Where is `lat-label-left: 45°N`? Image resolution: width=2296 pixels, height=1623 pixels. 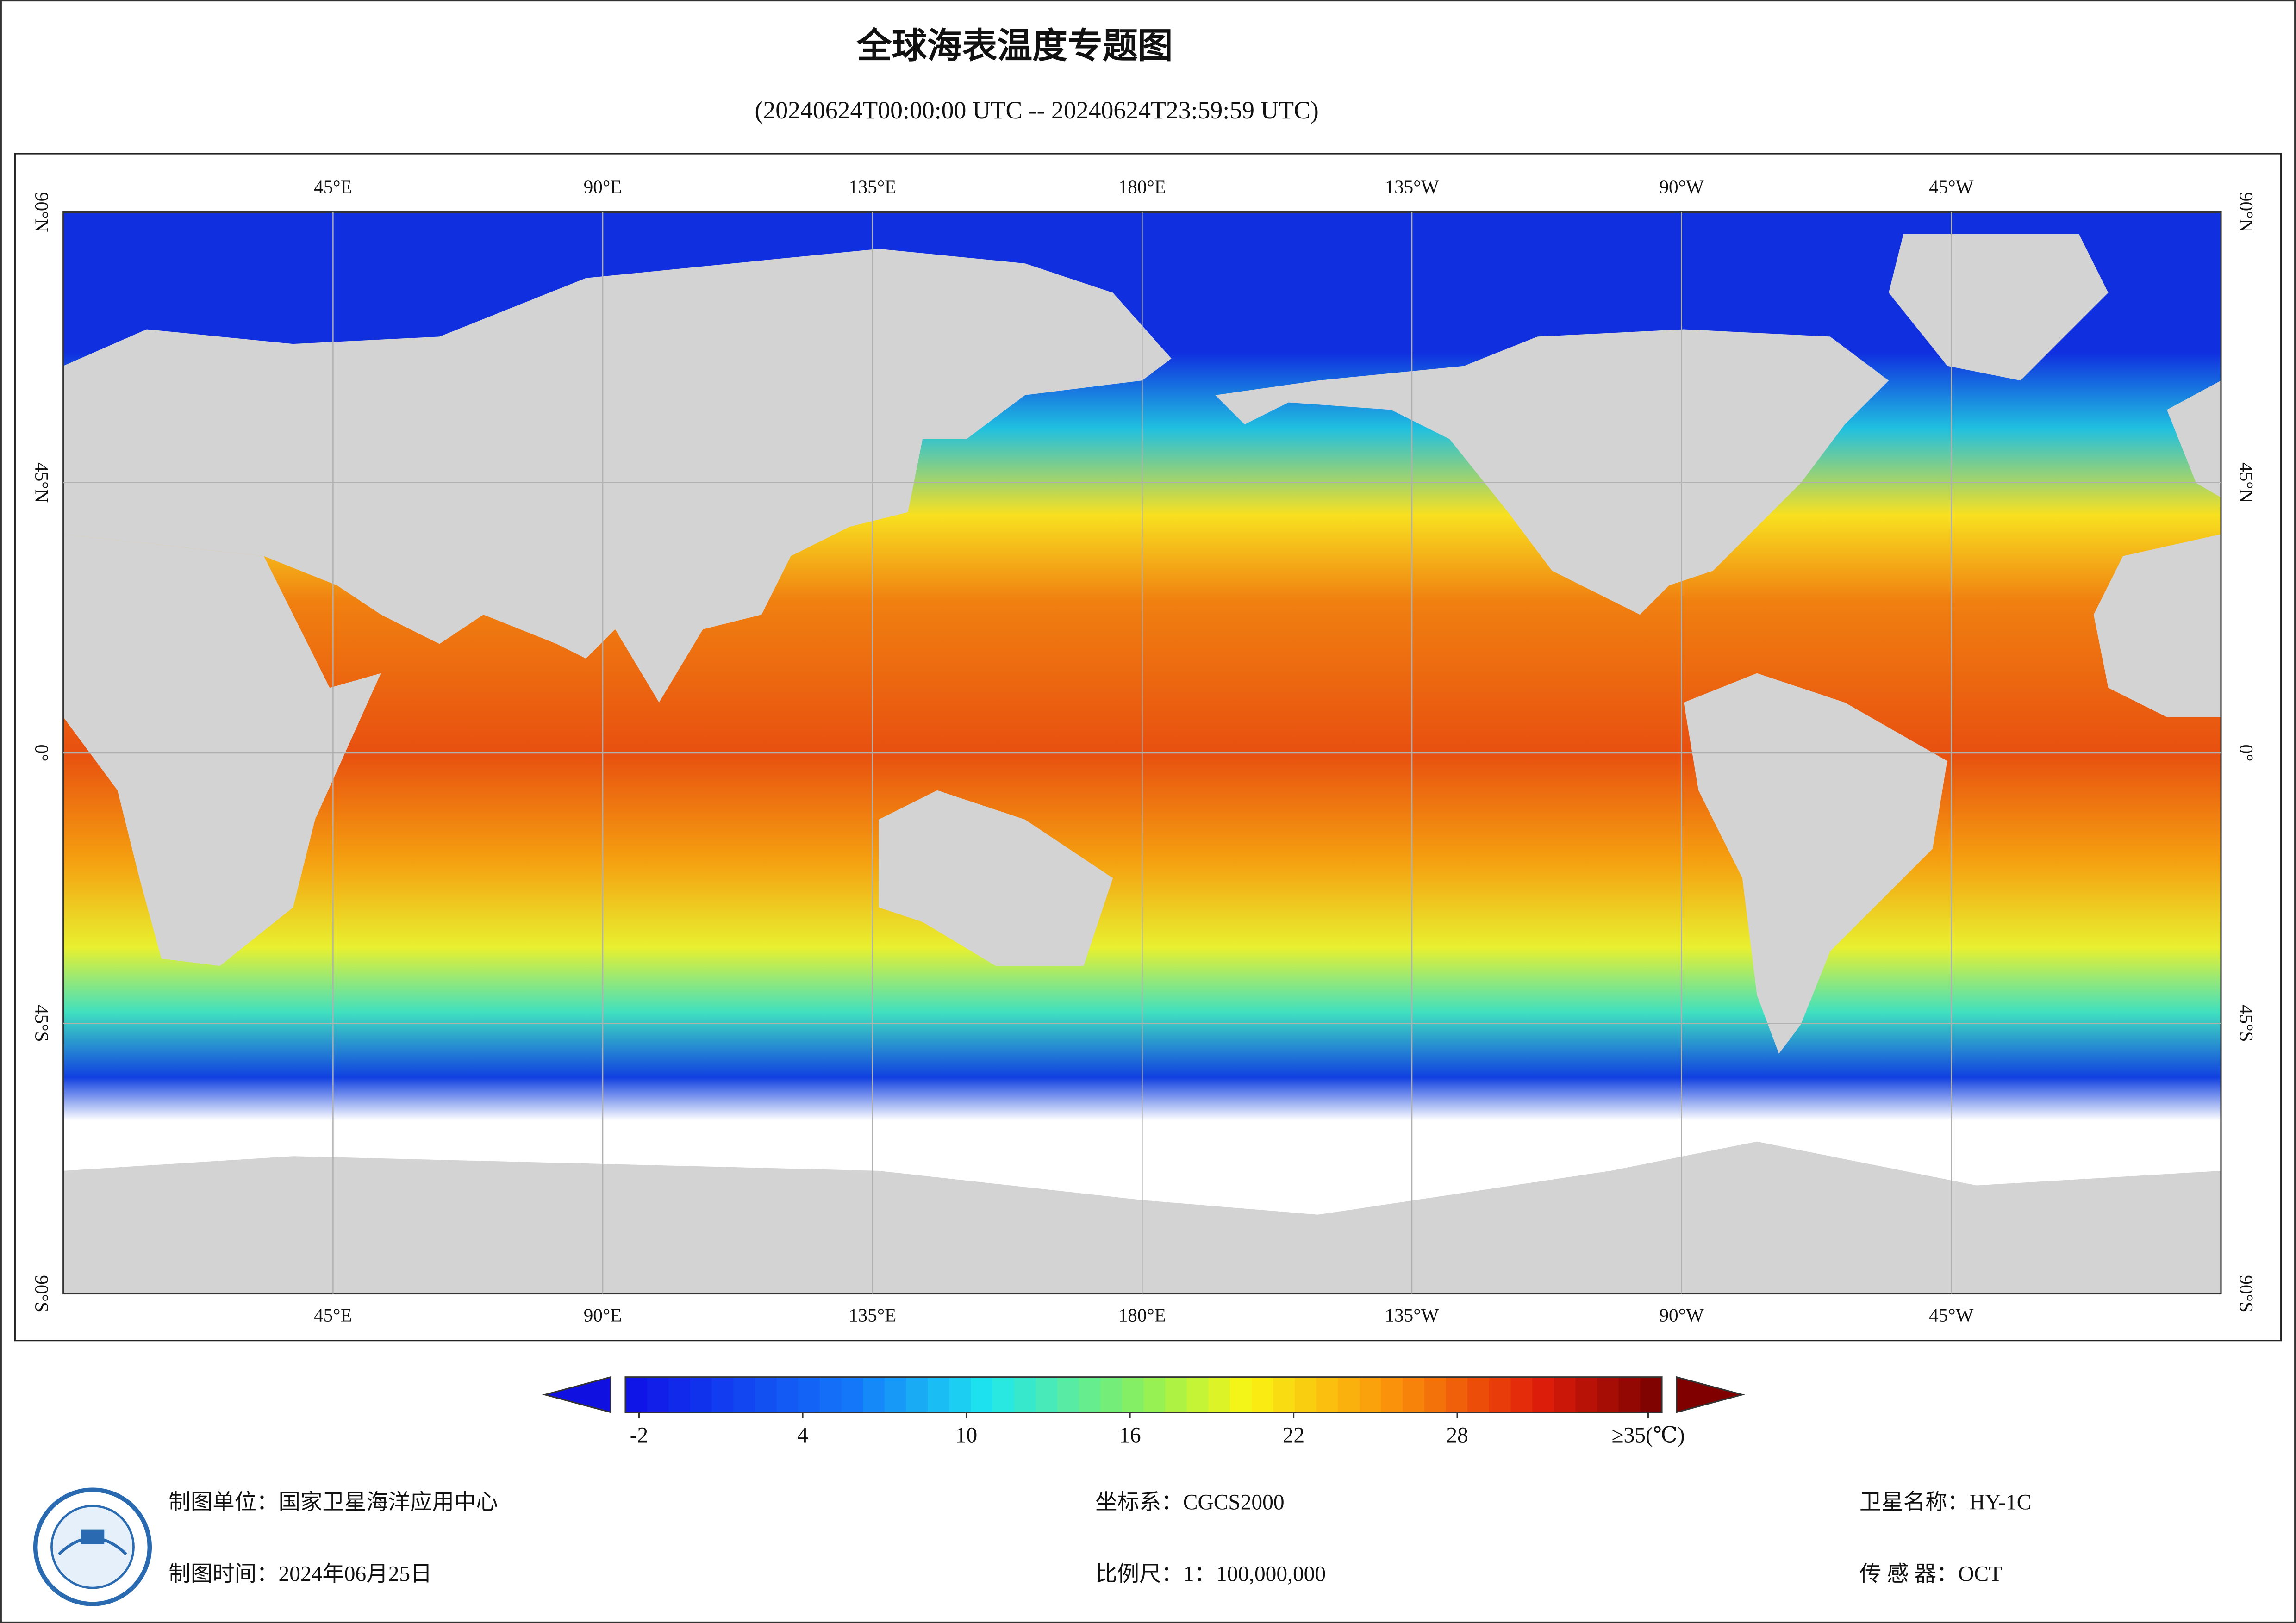
lat-label-left: 45°N is located at coordinates (42, 482).